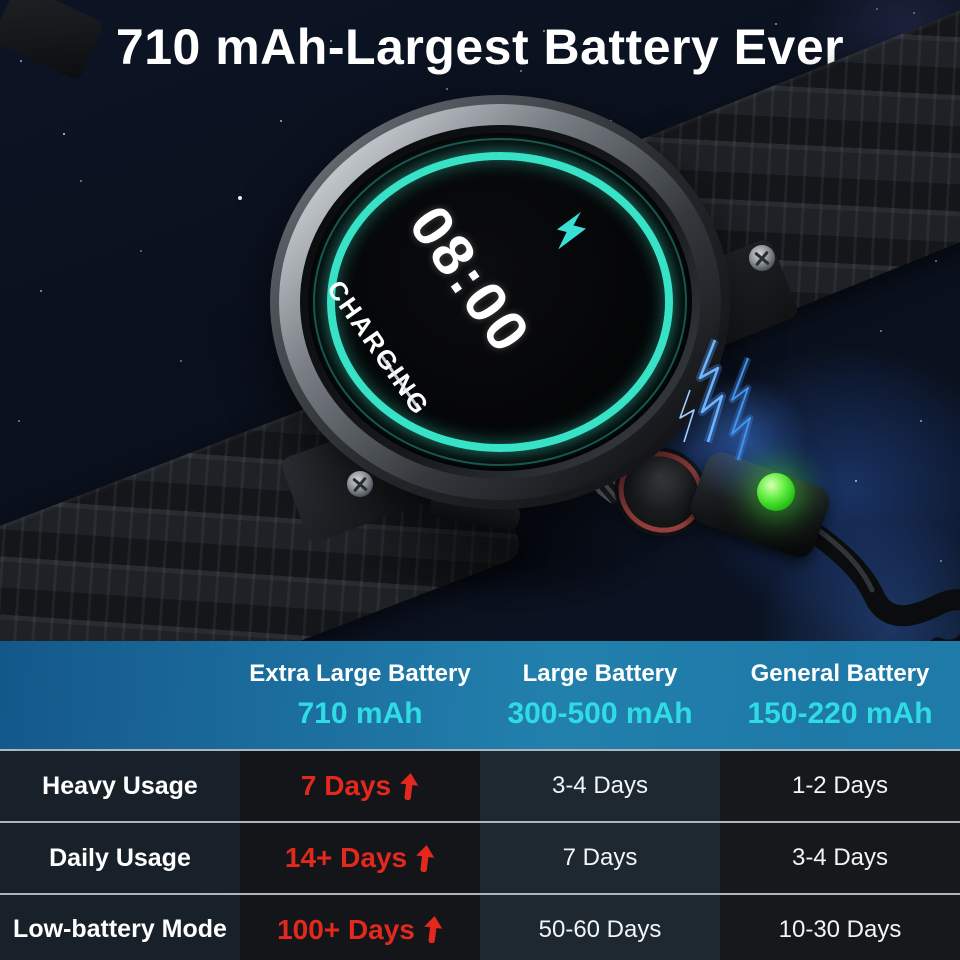 The width and height of the screenshot is (960, 960). I want to click on large-battery-value: 7 Days, so click(600, 858).